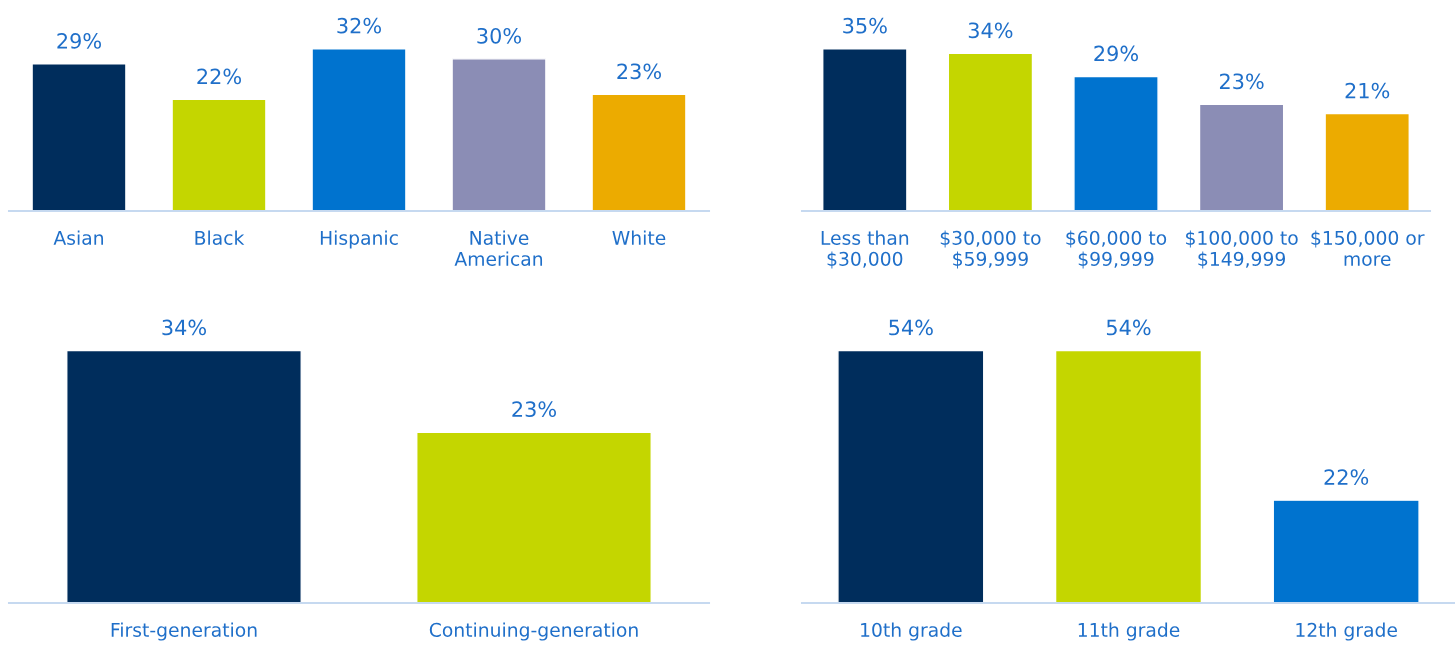 The height and width of the screenshot is (649, 1455). What do you see at coordinates (865, 25) in the screenshot?
I see `data-label: 35%` at bounding box center [865, 25].